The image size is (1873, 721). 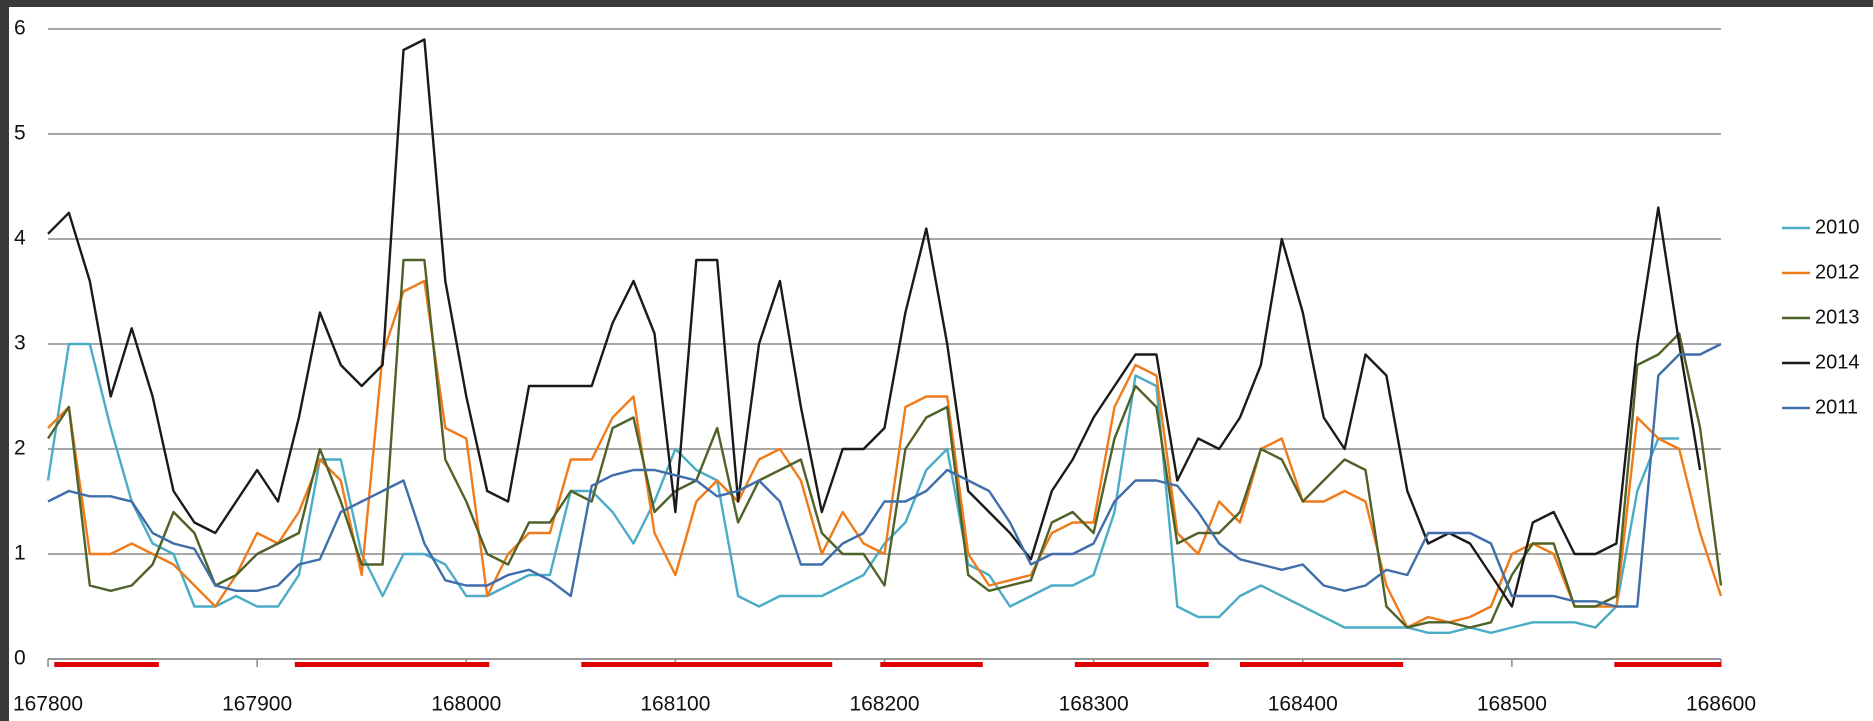 I want to click on frame-left, so click(x=4, y=360).